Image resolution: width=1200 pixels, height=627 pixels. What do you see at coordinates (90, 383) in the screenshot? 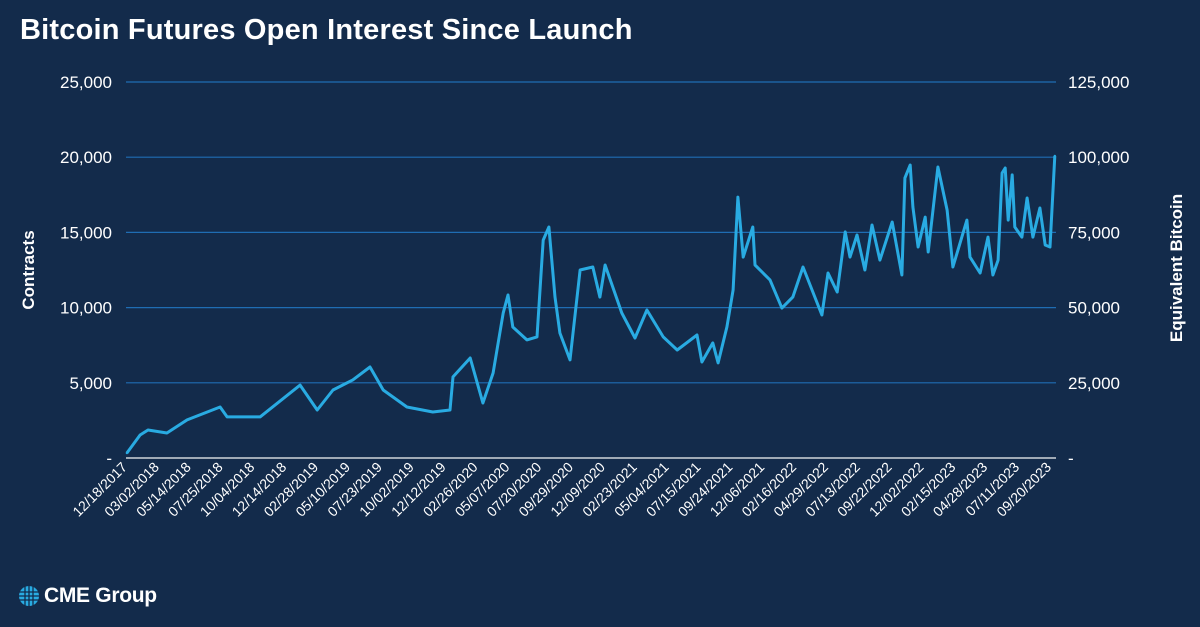
I see `y-tick-label: 5,000` at bounding box center [90, 383].